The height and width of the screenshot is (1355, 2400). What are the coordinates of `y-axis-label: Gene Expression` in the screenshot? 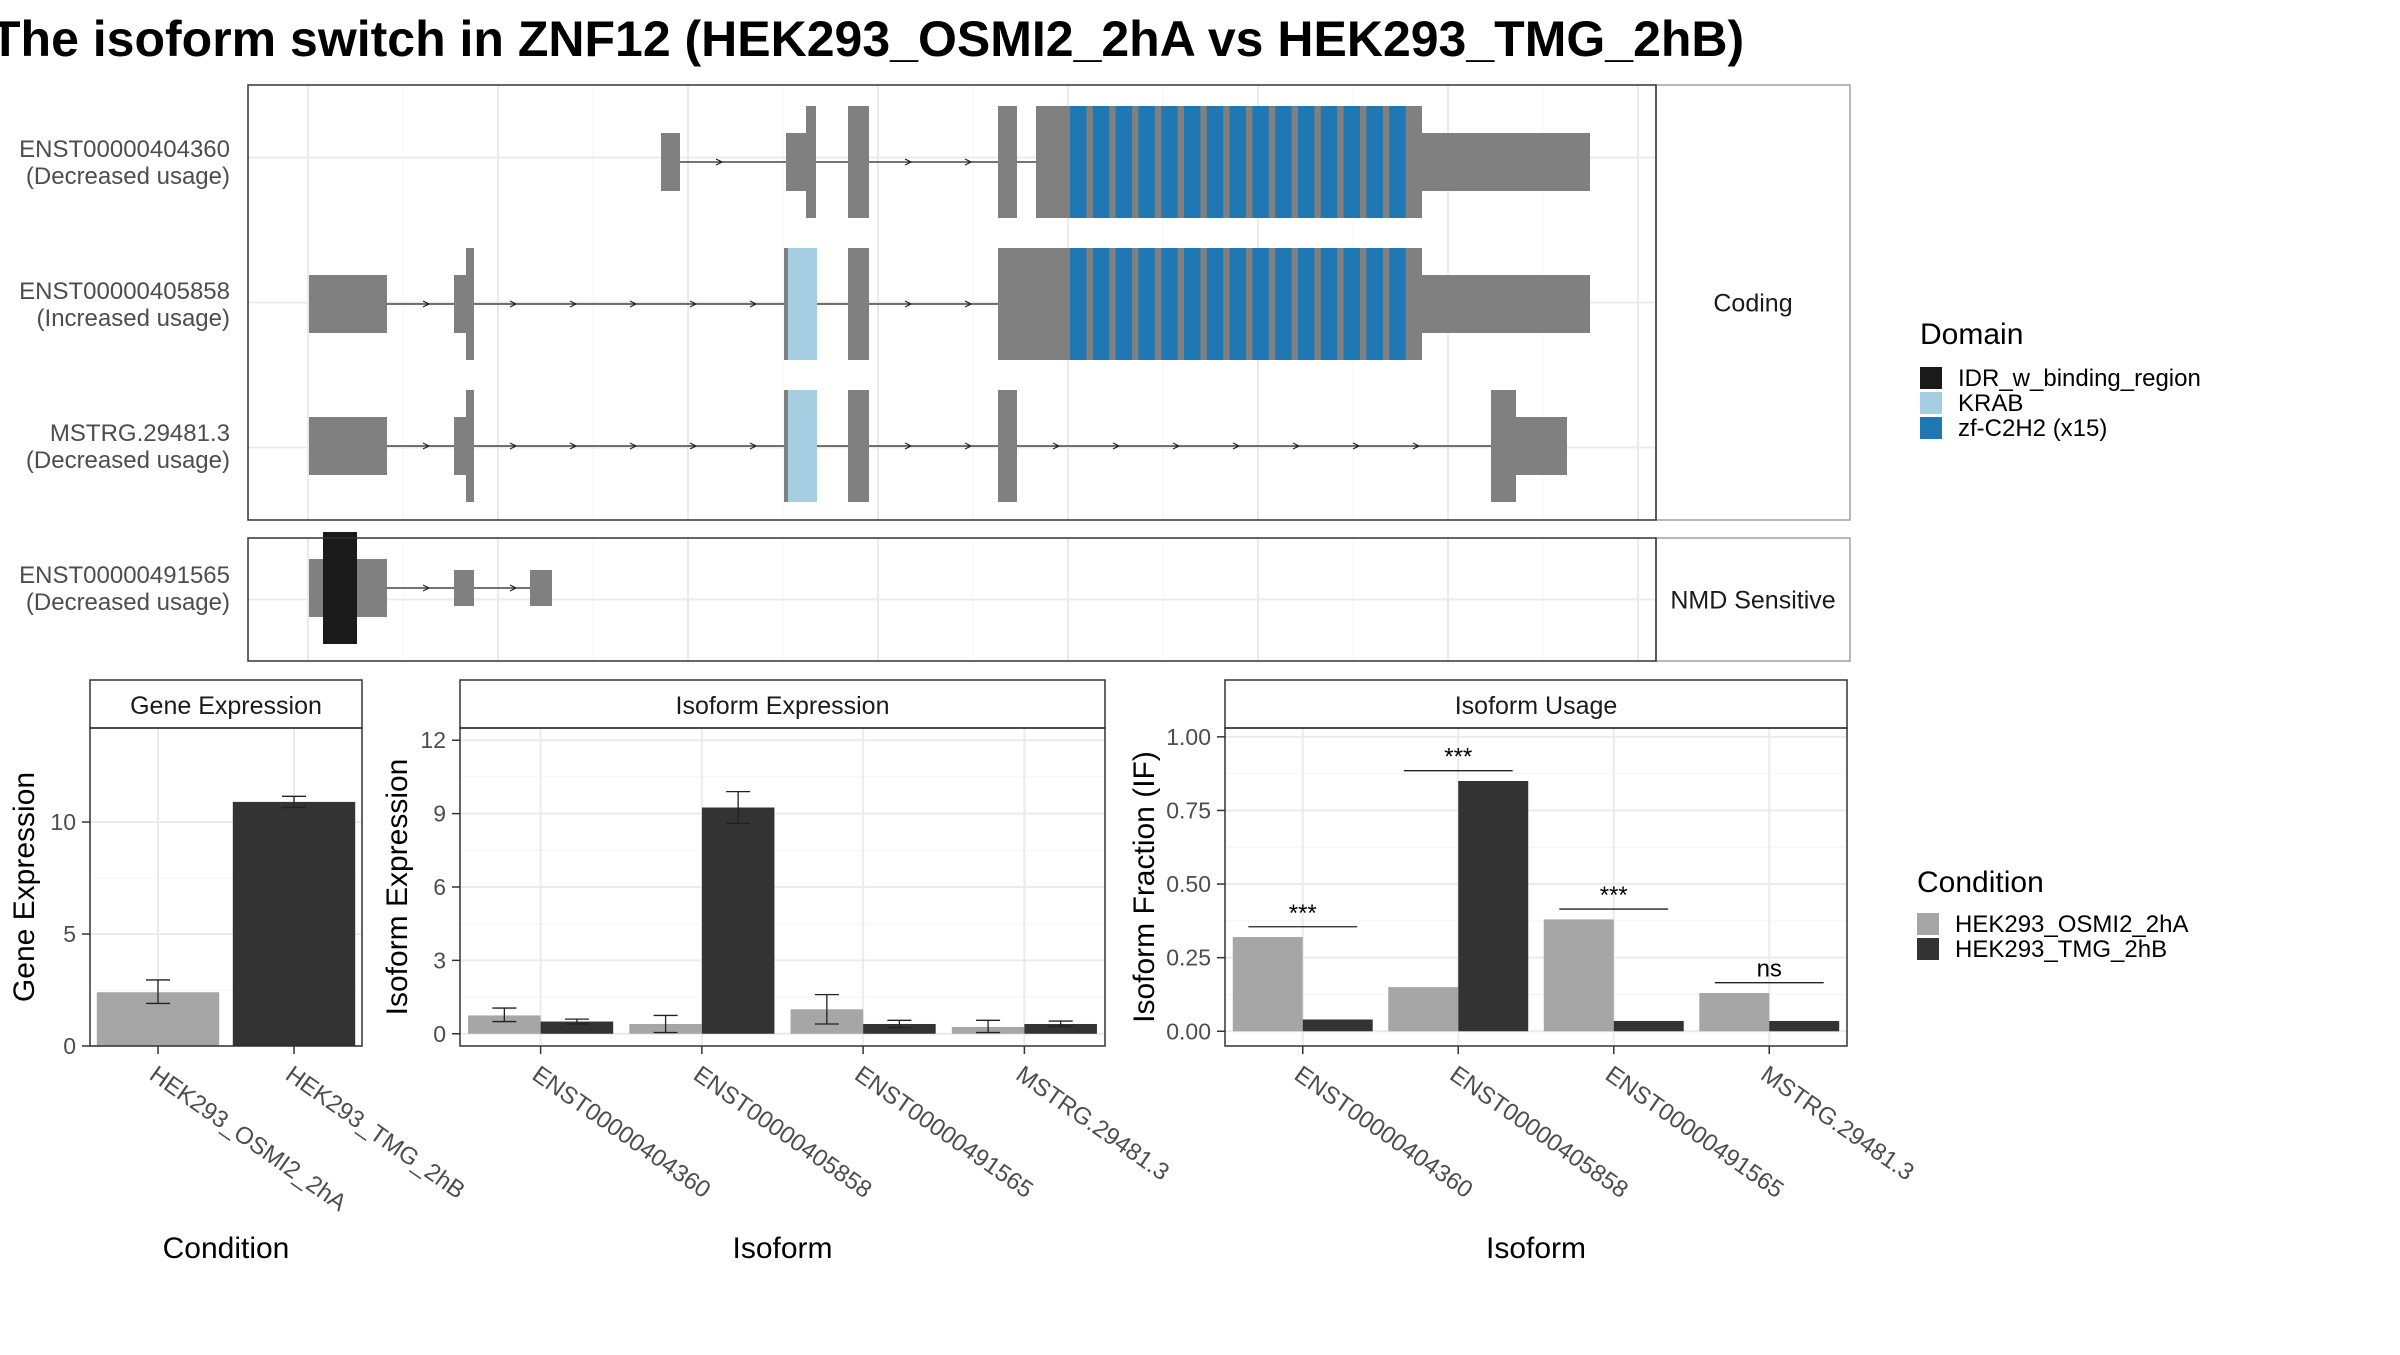 It's located at (24, 887).